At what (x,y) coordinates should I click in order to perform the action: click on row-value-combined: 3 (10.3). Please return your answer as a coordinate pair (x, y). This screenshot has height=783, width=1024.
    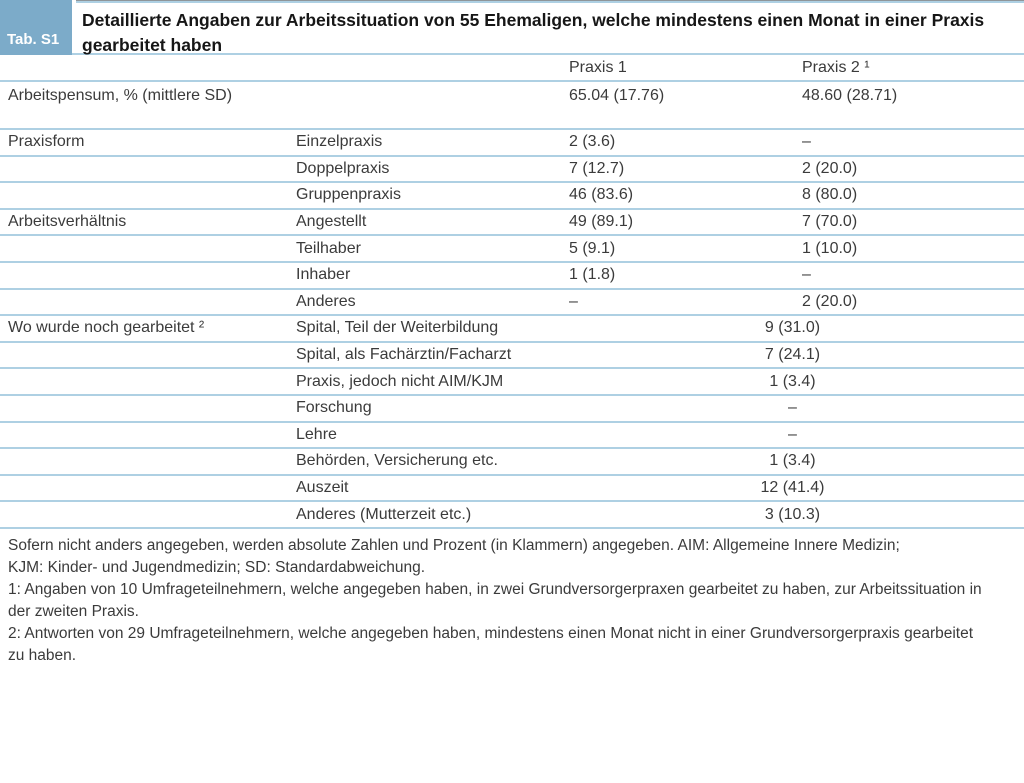
    Looking at the image, I should click on (792, 514).